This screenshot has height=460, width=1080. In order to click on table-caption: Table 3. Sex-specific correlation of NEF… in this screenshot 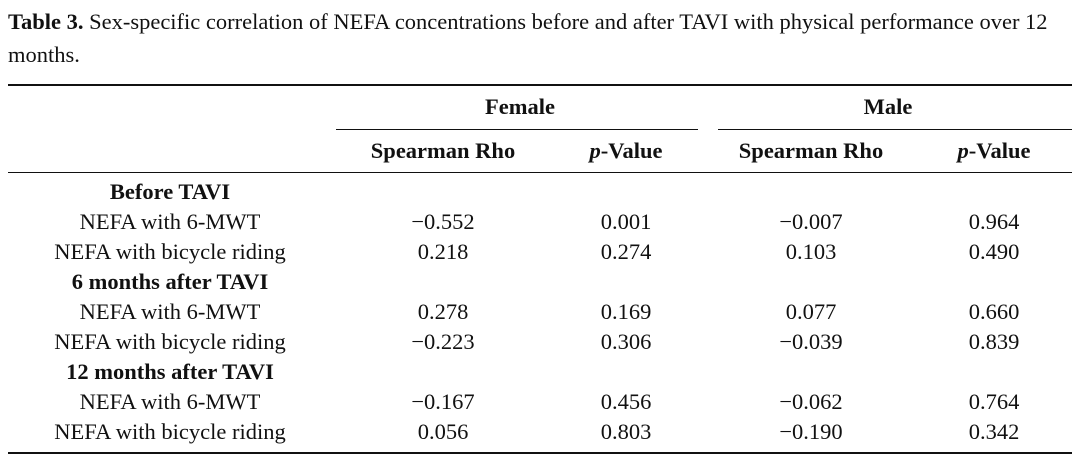, I will do `click(539, 38)`.